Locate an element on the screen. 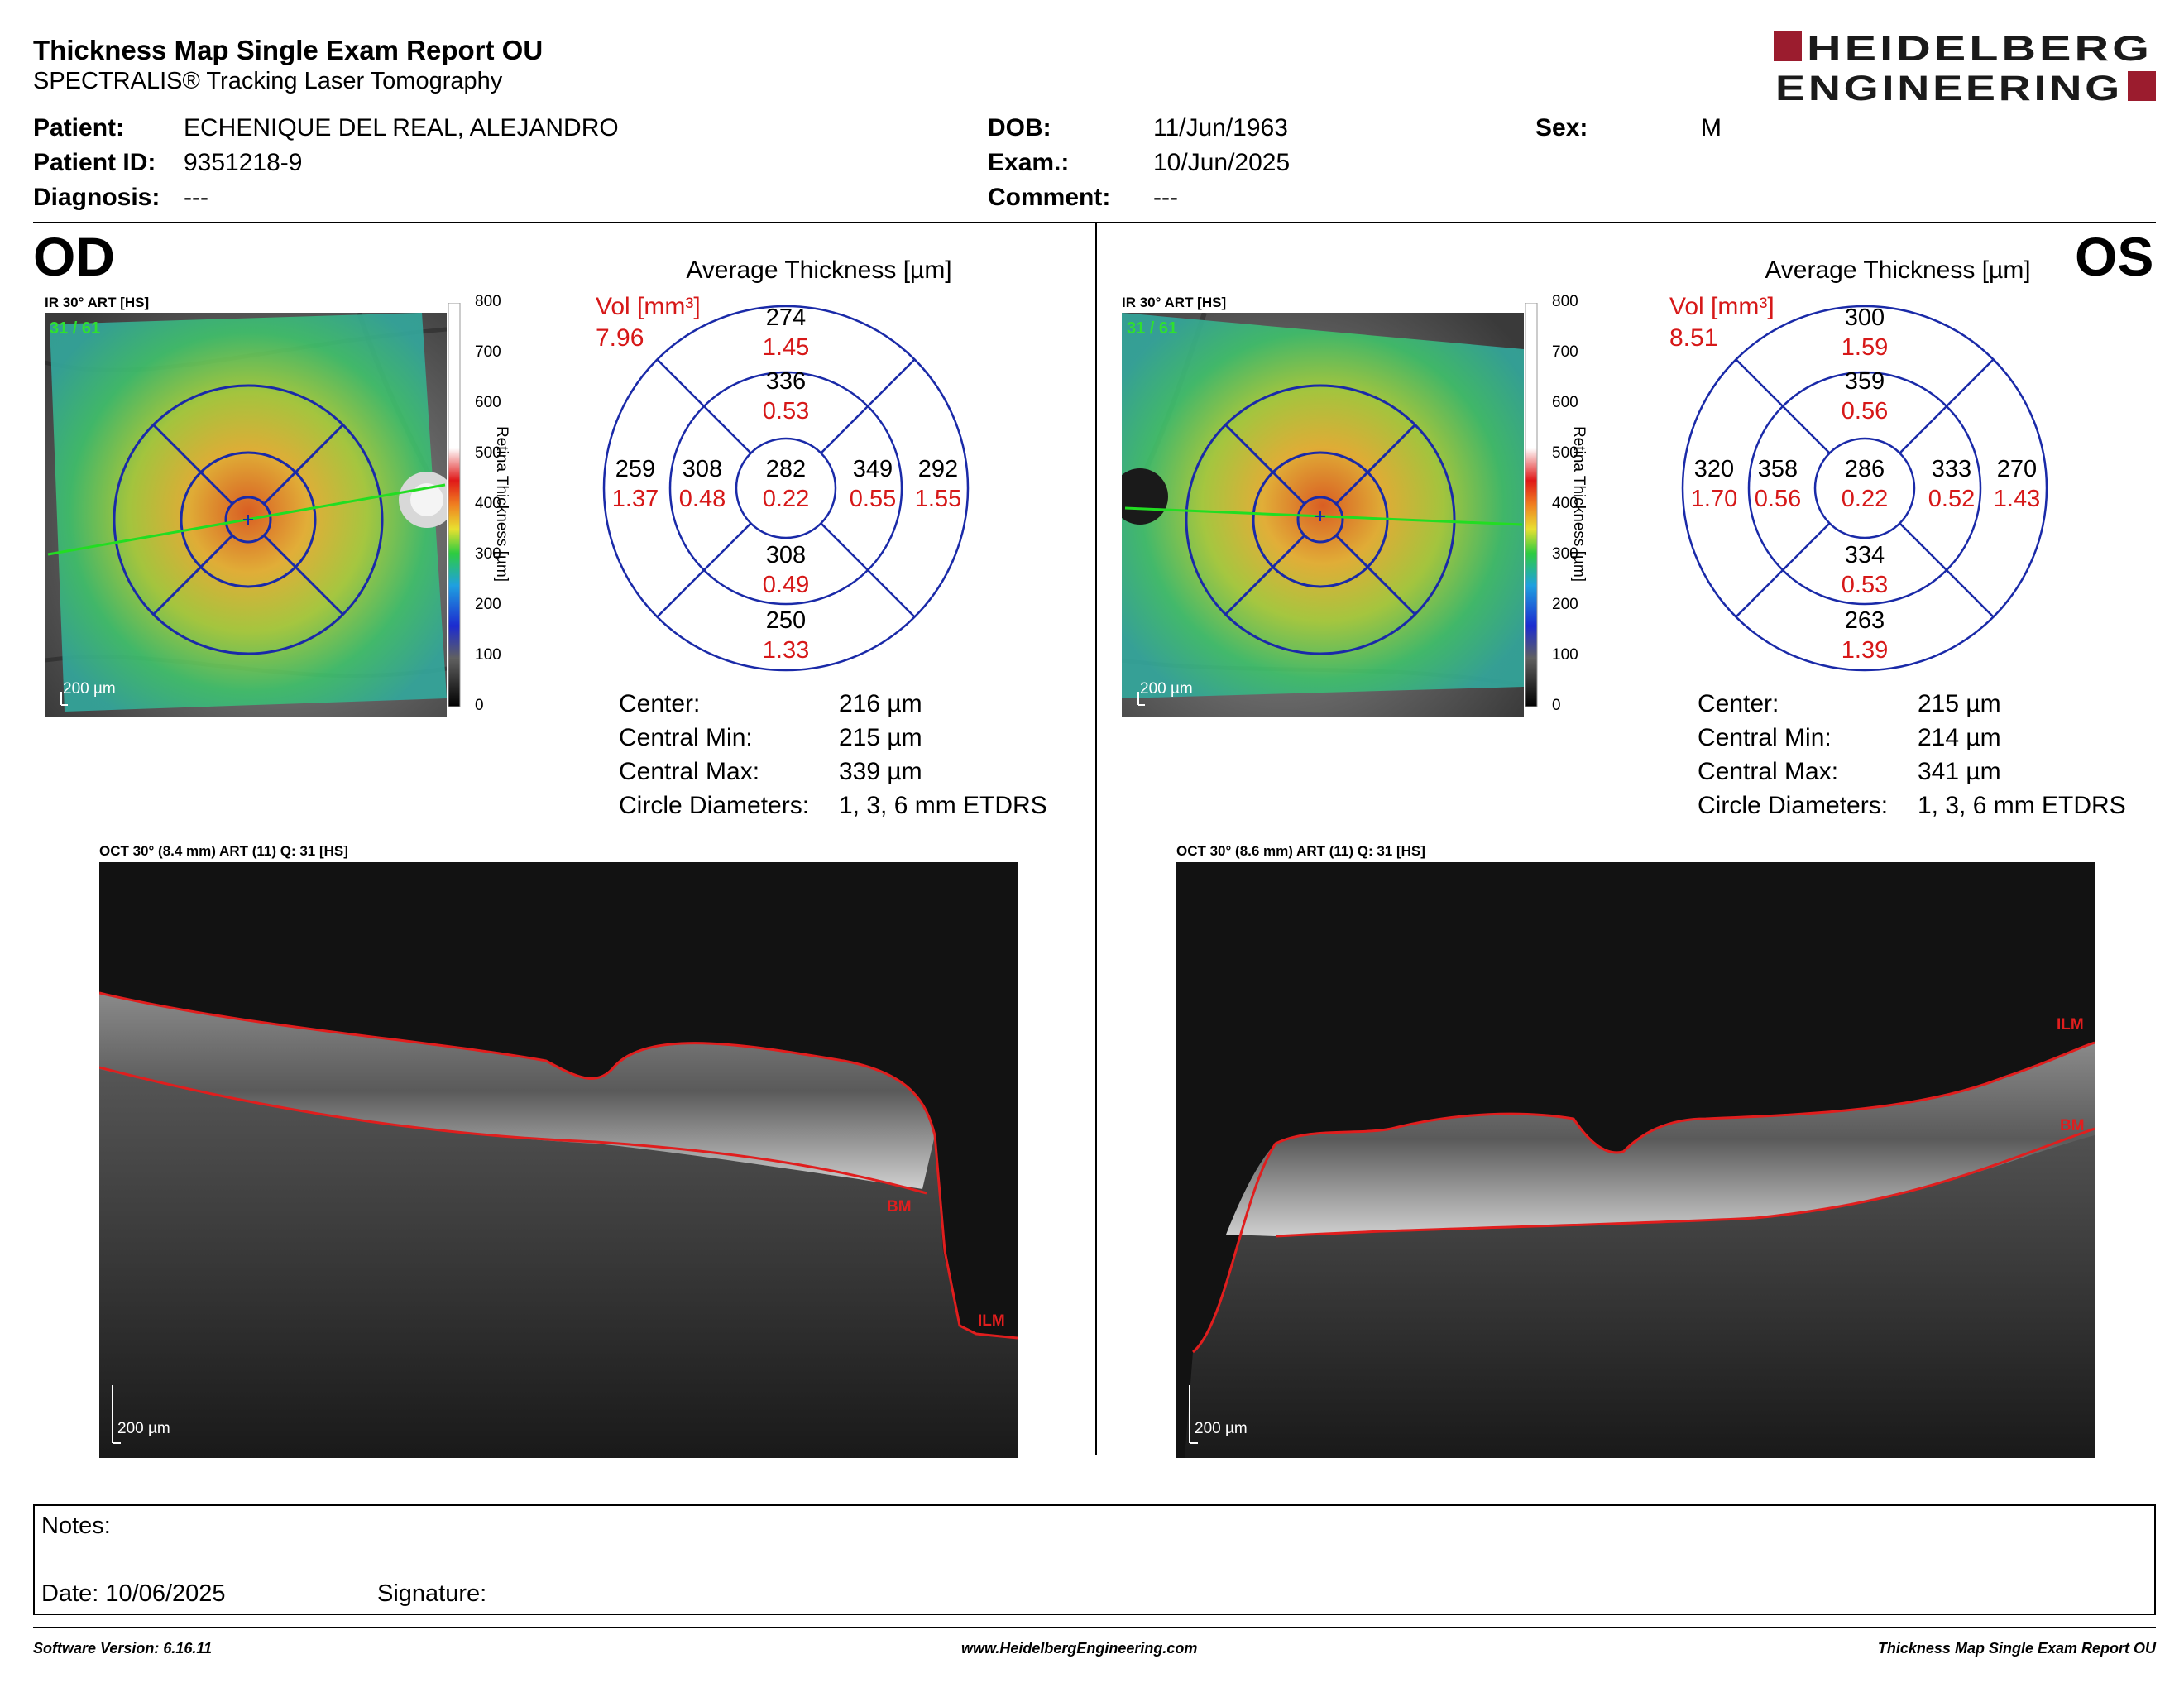 This screenshot has height=1688, width=2184. date-label: Date: 10/06/2025 is located at coordinates (133, 1593).